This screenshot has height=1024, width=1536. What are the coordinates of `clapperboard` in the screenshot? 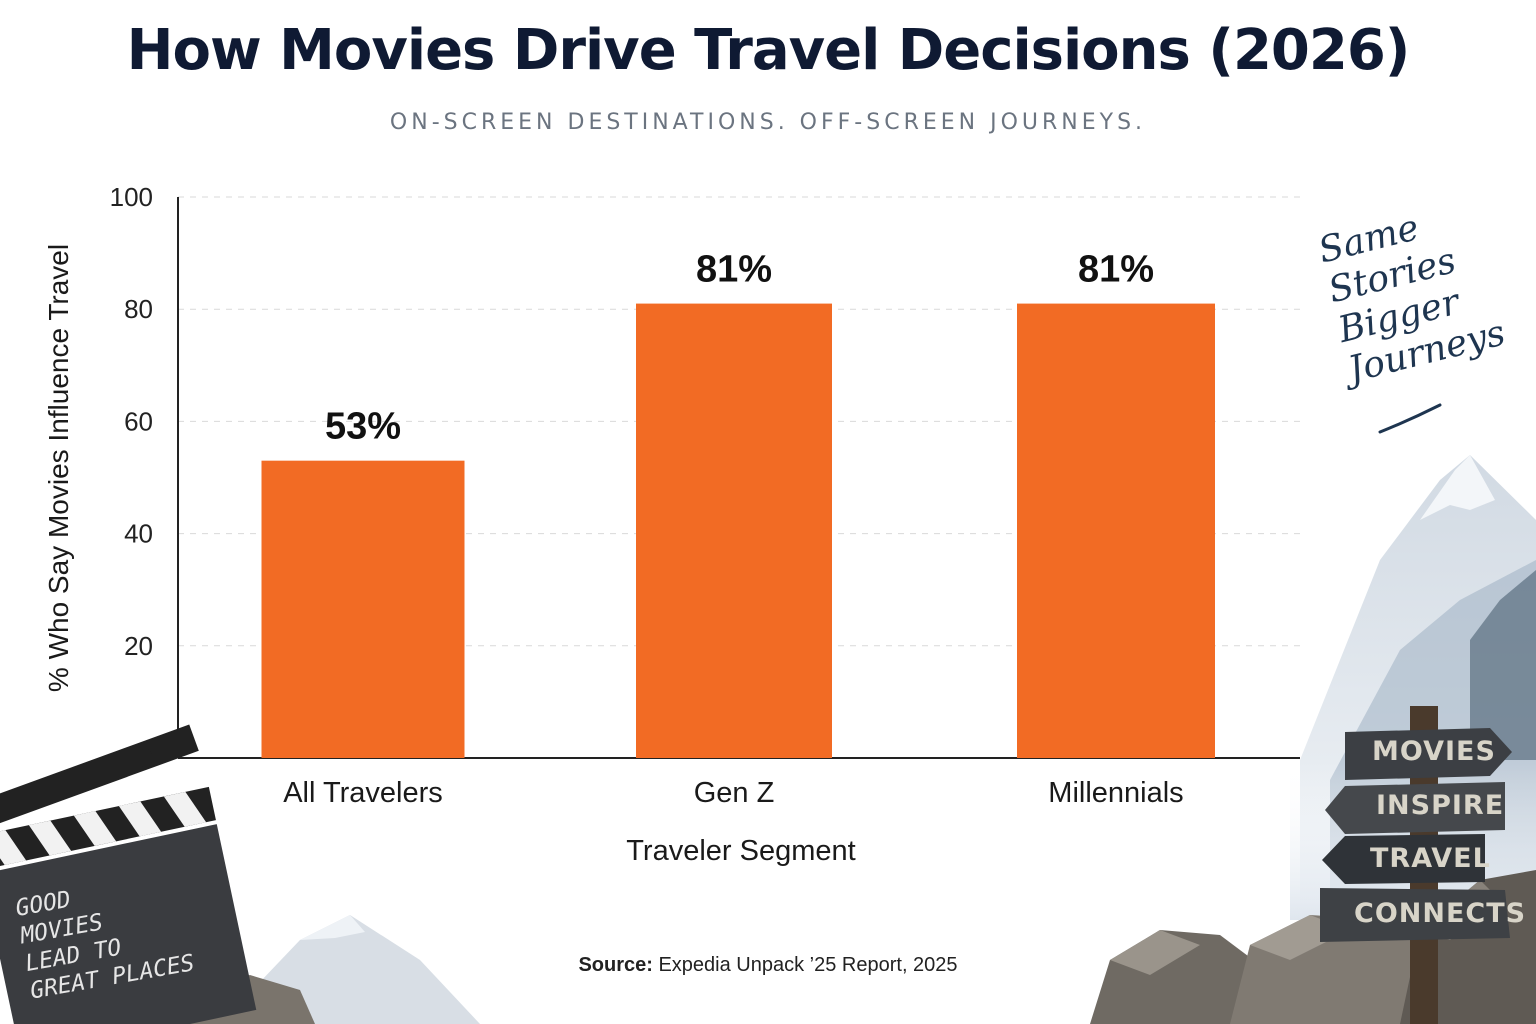 It's located at (128, 874).